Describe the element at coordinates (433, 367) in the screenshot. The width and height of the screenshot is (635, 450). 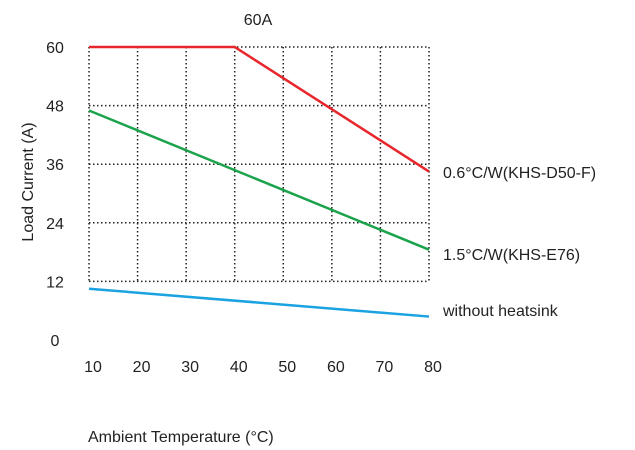
I see `x-tick-label: 80` at that location.